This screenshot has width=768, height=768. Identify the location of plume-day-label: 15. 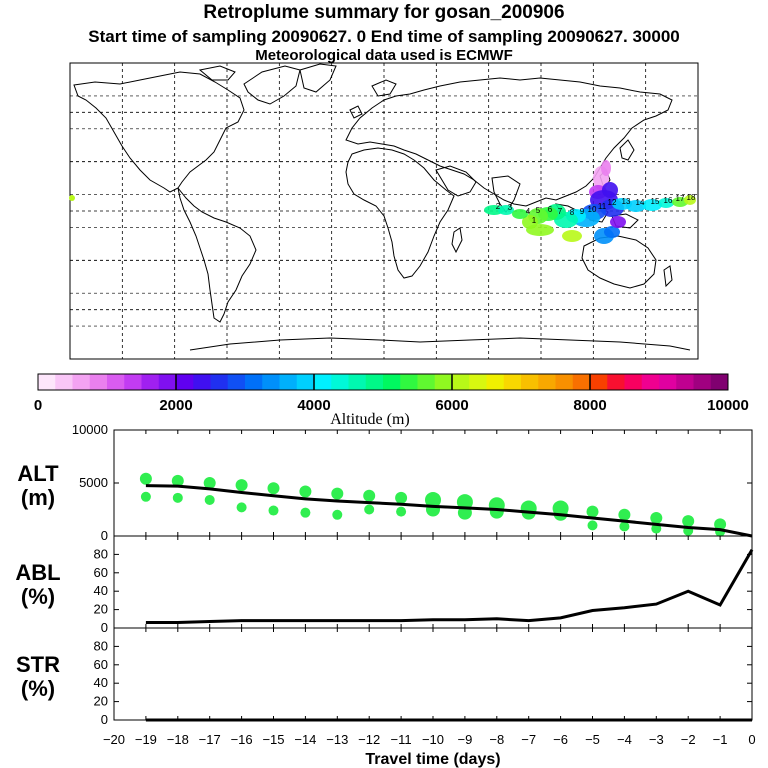
(655, 201).